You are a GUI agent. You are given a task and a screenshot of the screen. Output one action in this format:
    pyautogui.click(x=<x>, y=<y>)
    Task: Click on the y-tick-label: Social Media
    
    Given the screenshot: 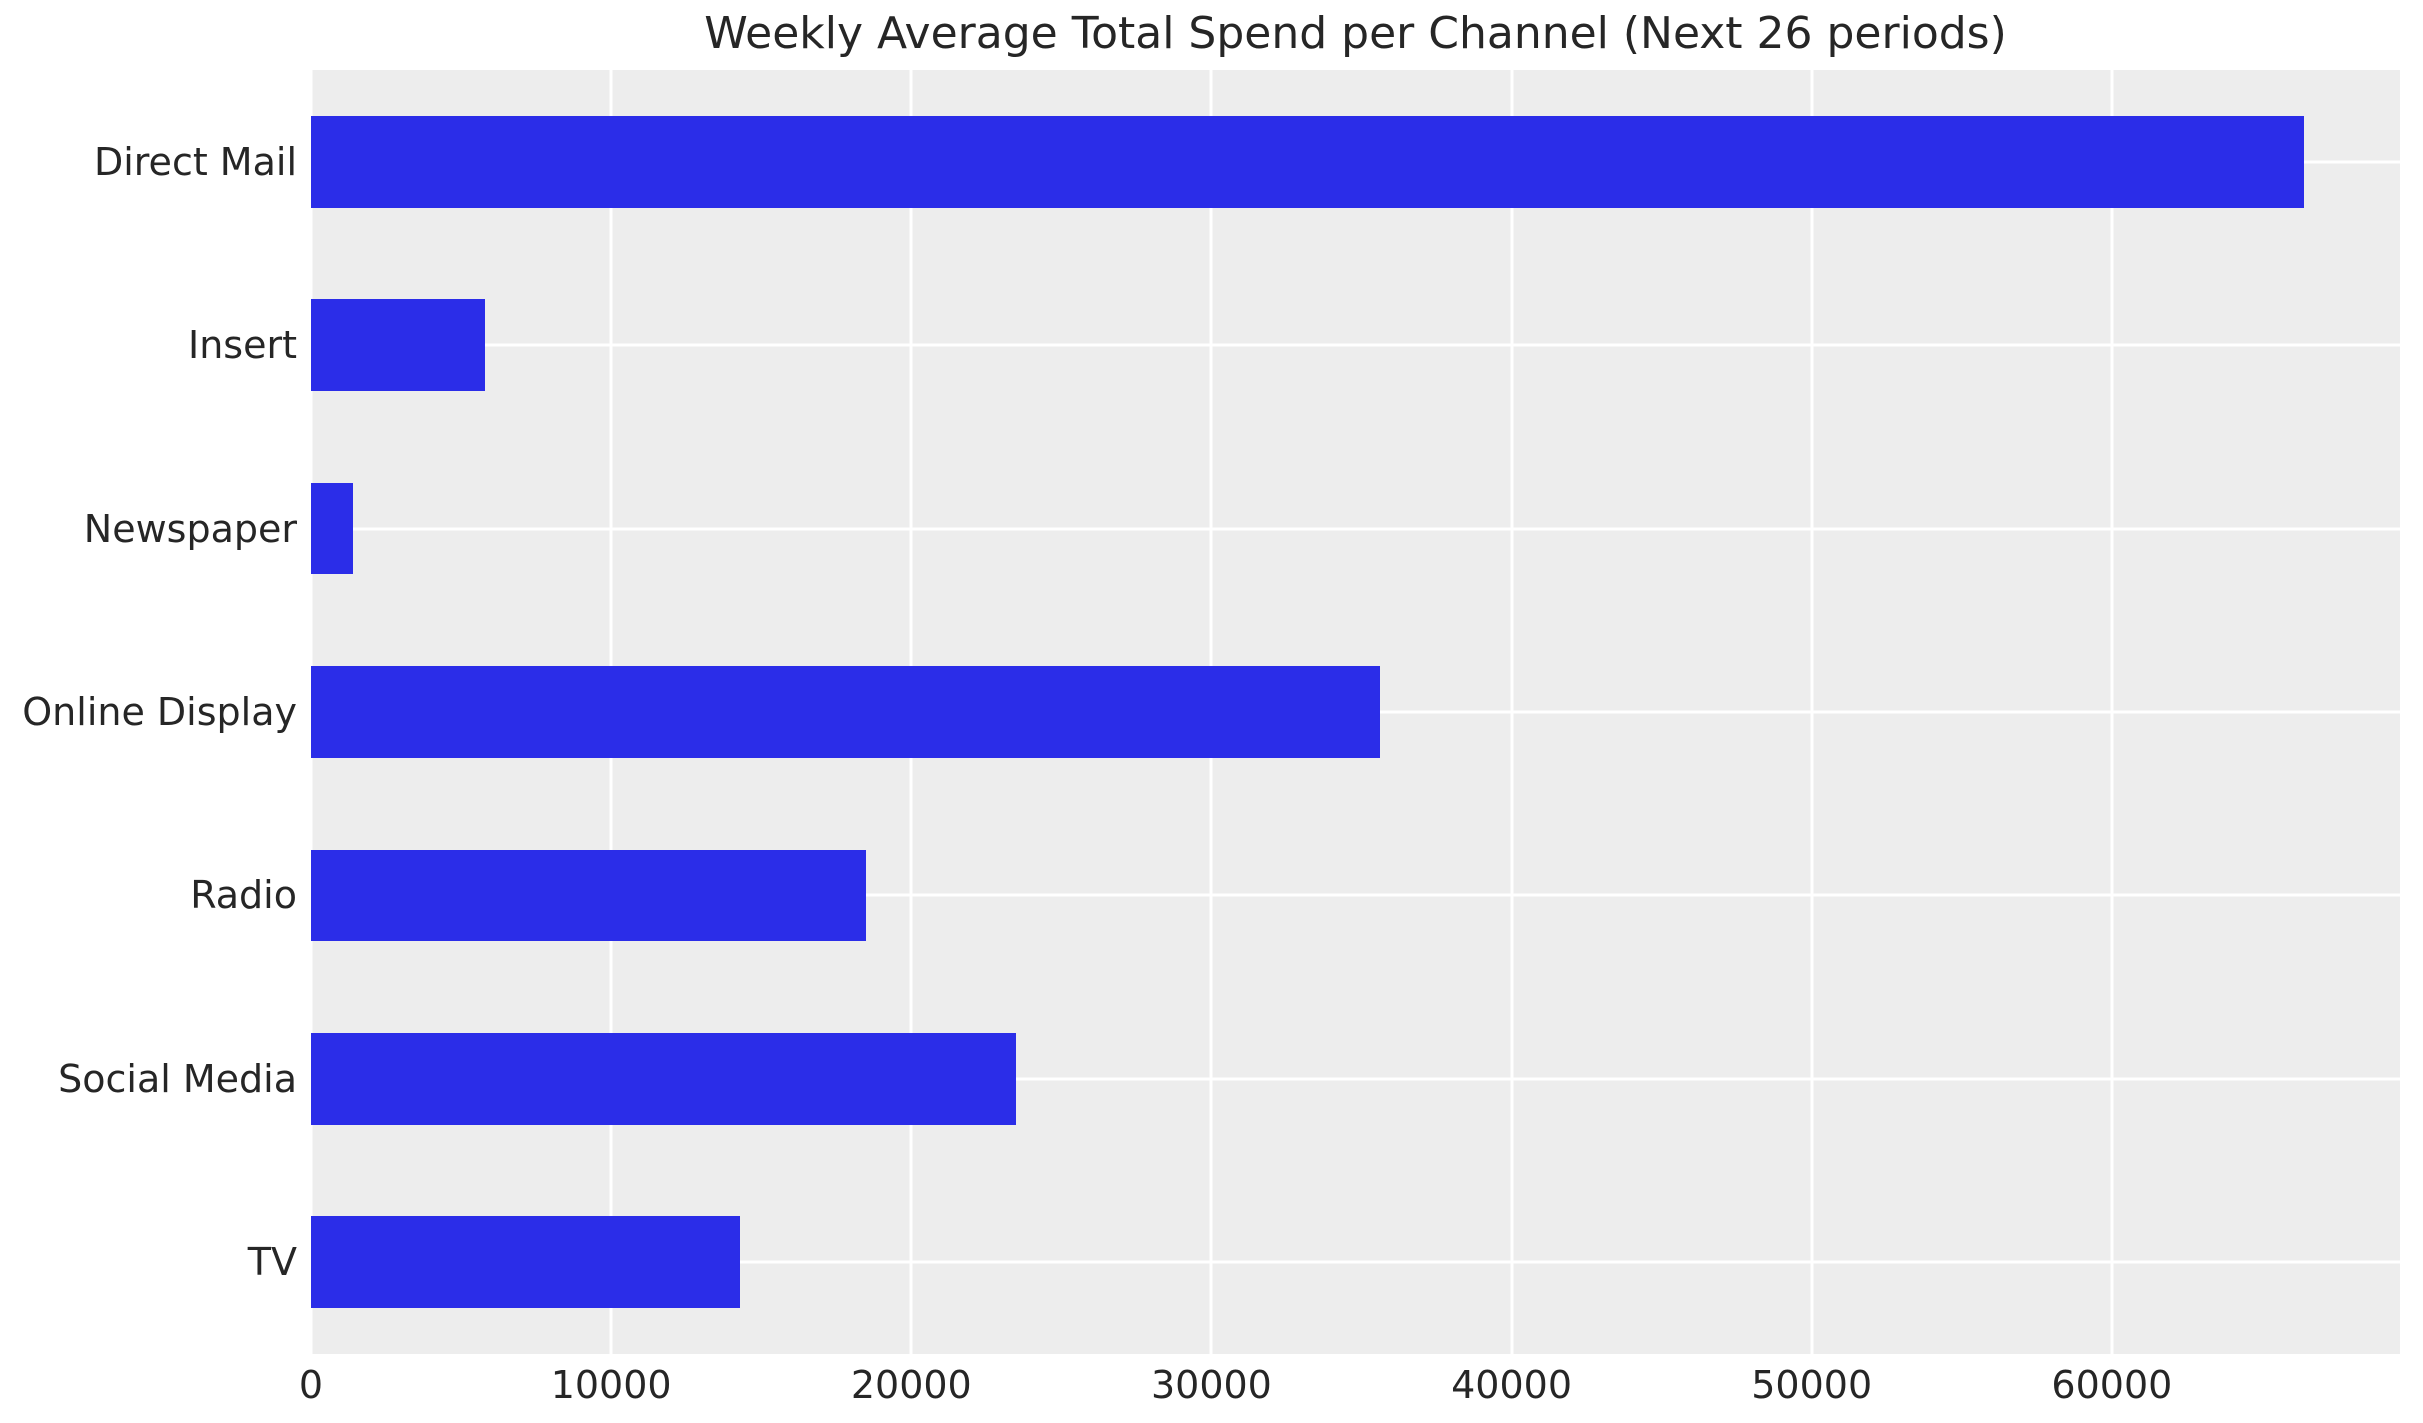 What is the action you would take?
    pyautogui.click(x=177, y=1078)
    